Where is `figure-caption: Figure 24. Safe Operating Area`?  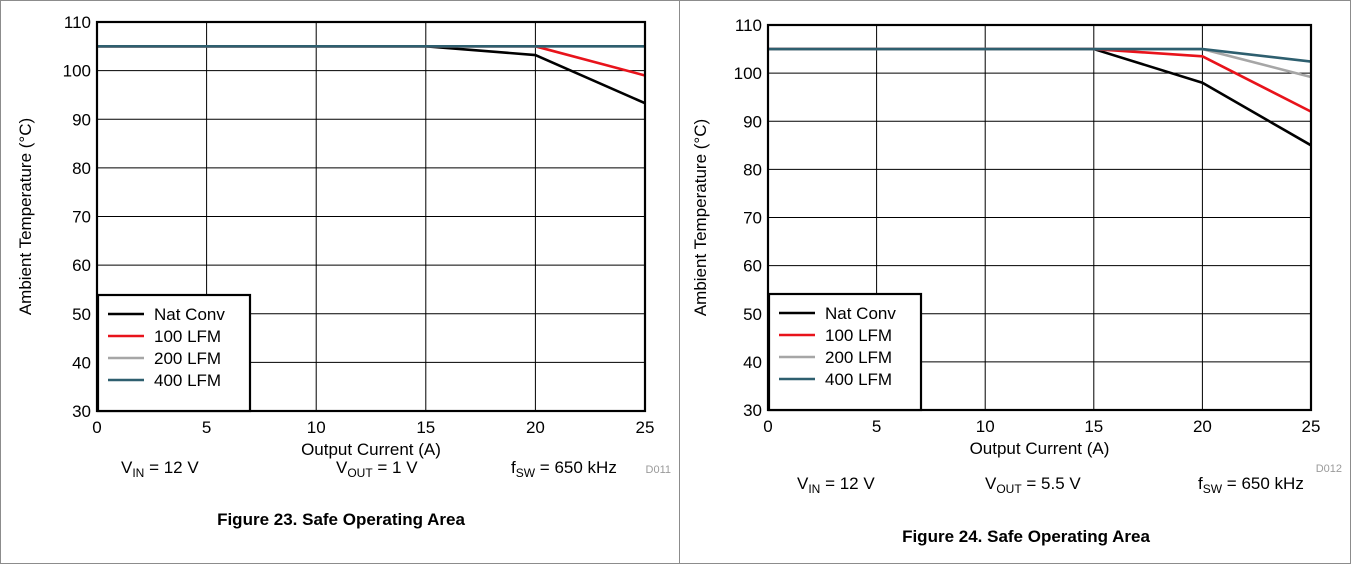 figure-caption: Figure 24. Safe Operating Area is located at coordinates (1026, 536).